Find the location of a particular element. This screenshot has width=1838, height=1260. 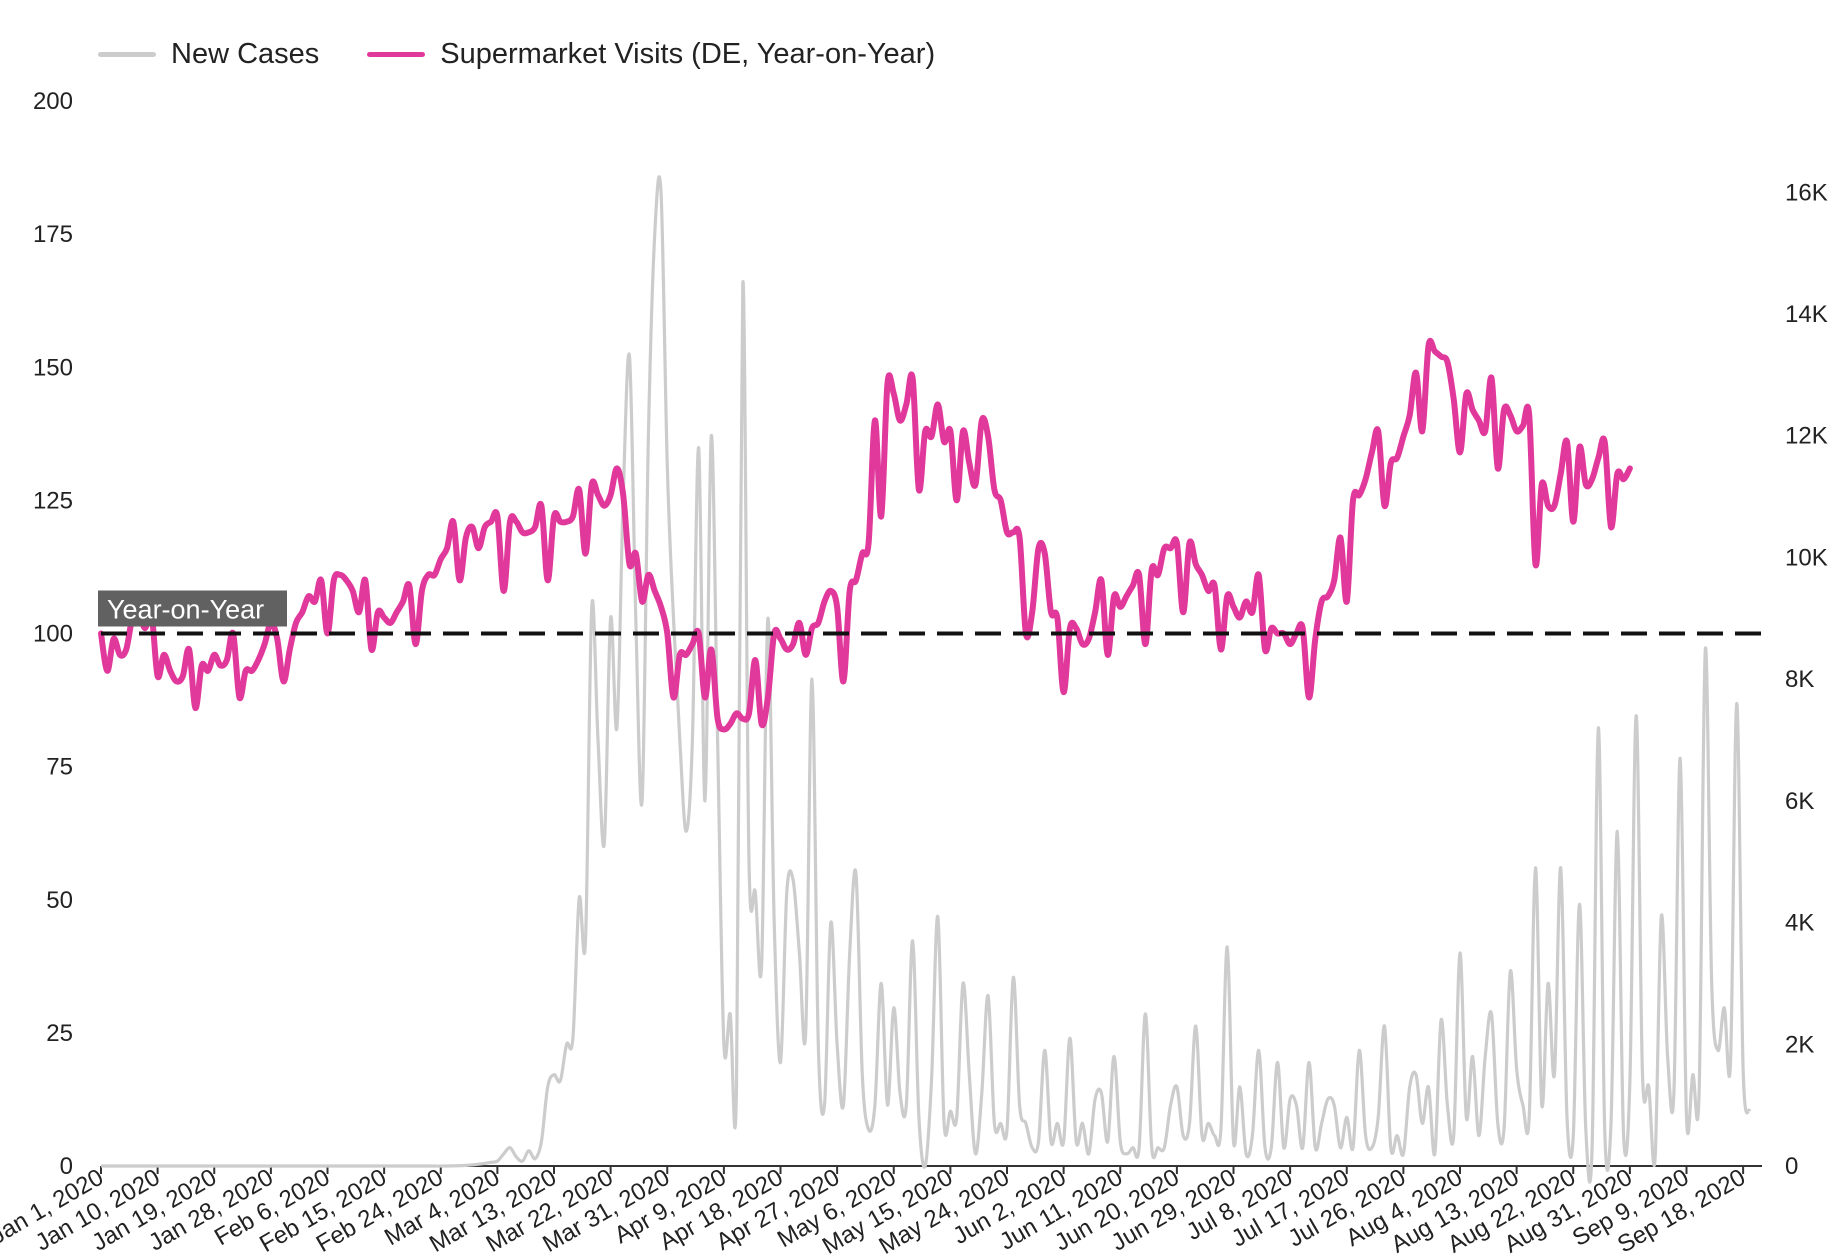

right-axis-tick-4K: 4K is located at coordinates (1799, 923).